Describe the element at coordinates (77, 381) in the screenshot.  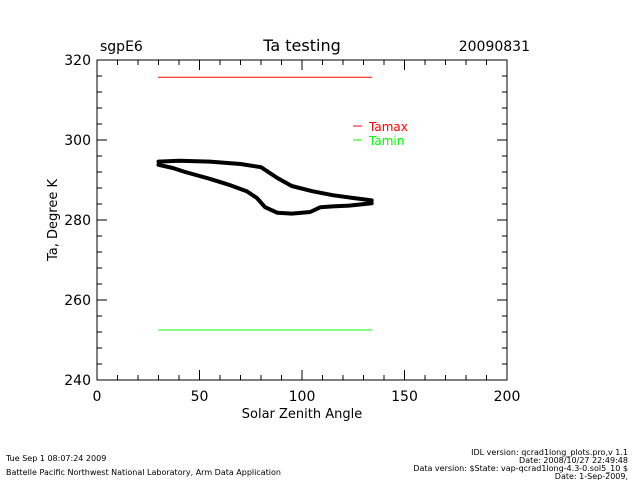
I see `y-tick-label: 240` at that location.